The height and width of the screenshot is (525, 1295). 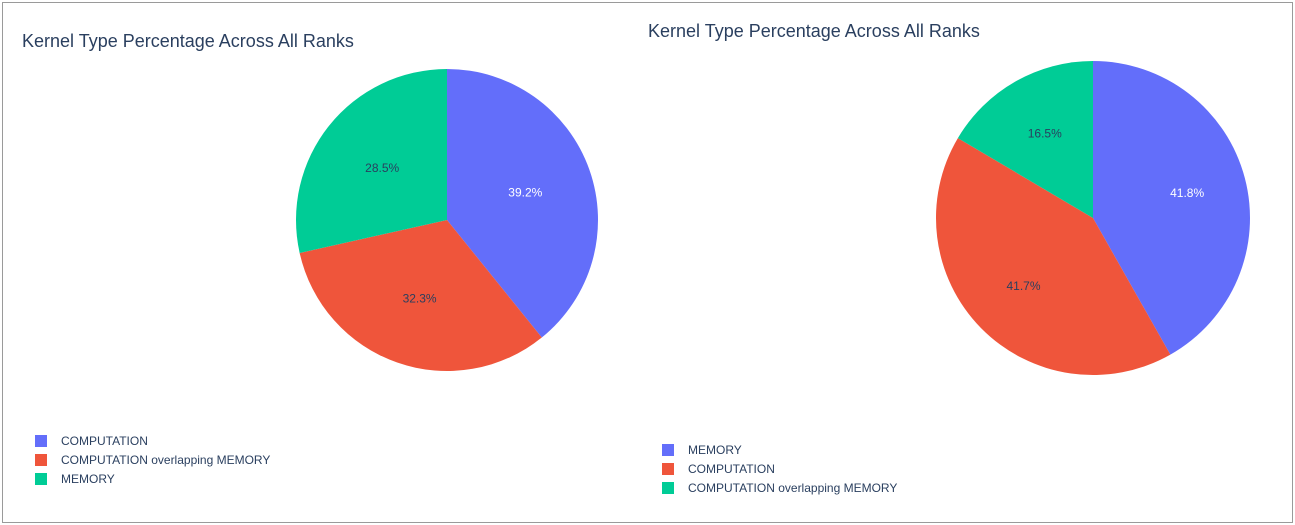 What do you see at coordinates (1045, 133) in the screenshot?
I see `pie-slice-label: 16.5%` at bounding box center [1045, 133].